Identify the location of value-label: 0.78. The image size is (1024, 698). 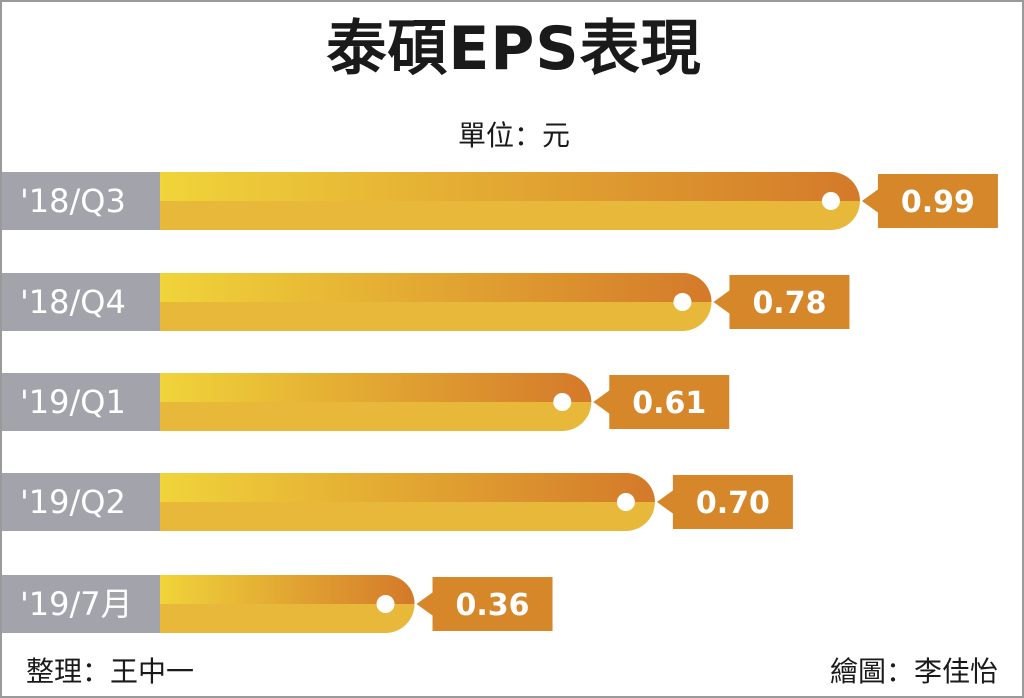
(789, 303).